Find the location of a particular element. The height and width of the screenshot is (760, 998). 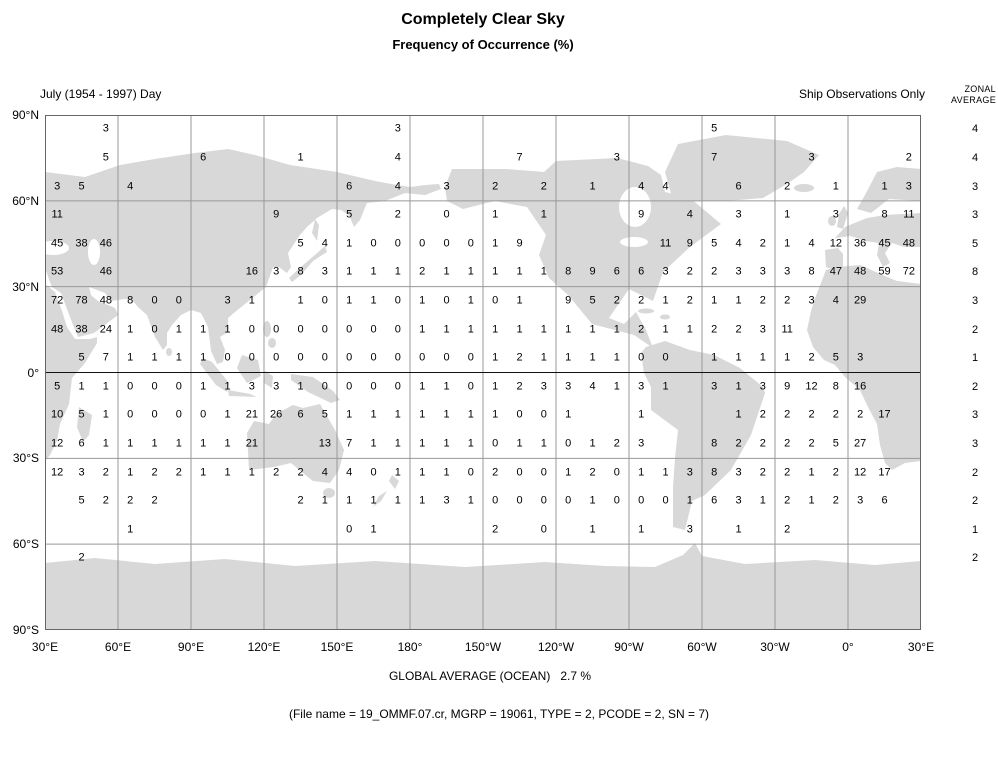

grid-value: 38 is located at coordinates (81, 329).